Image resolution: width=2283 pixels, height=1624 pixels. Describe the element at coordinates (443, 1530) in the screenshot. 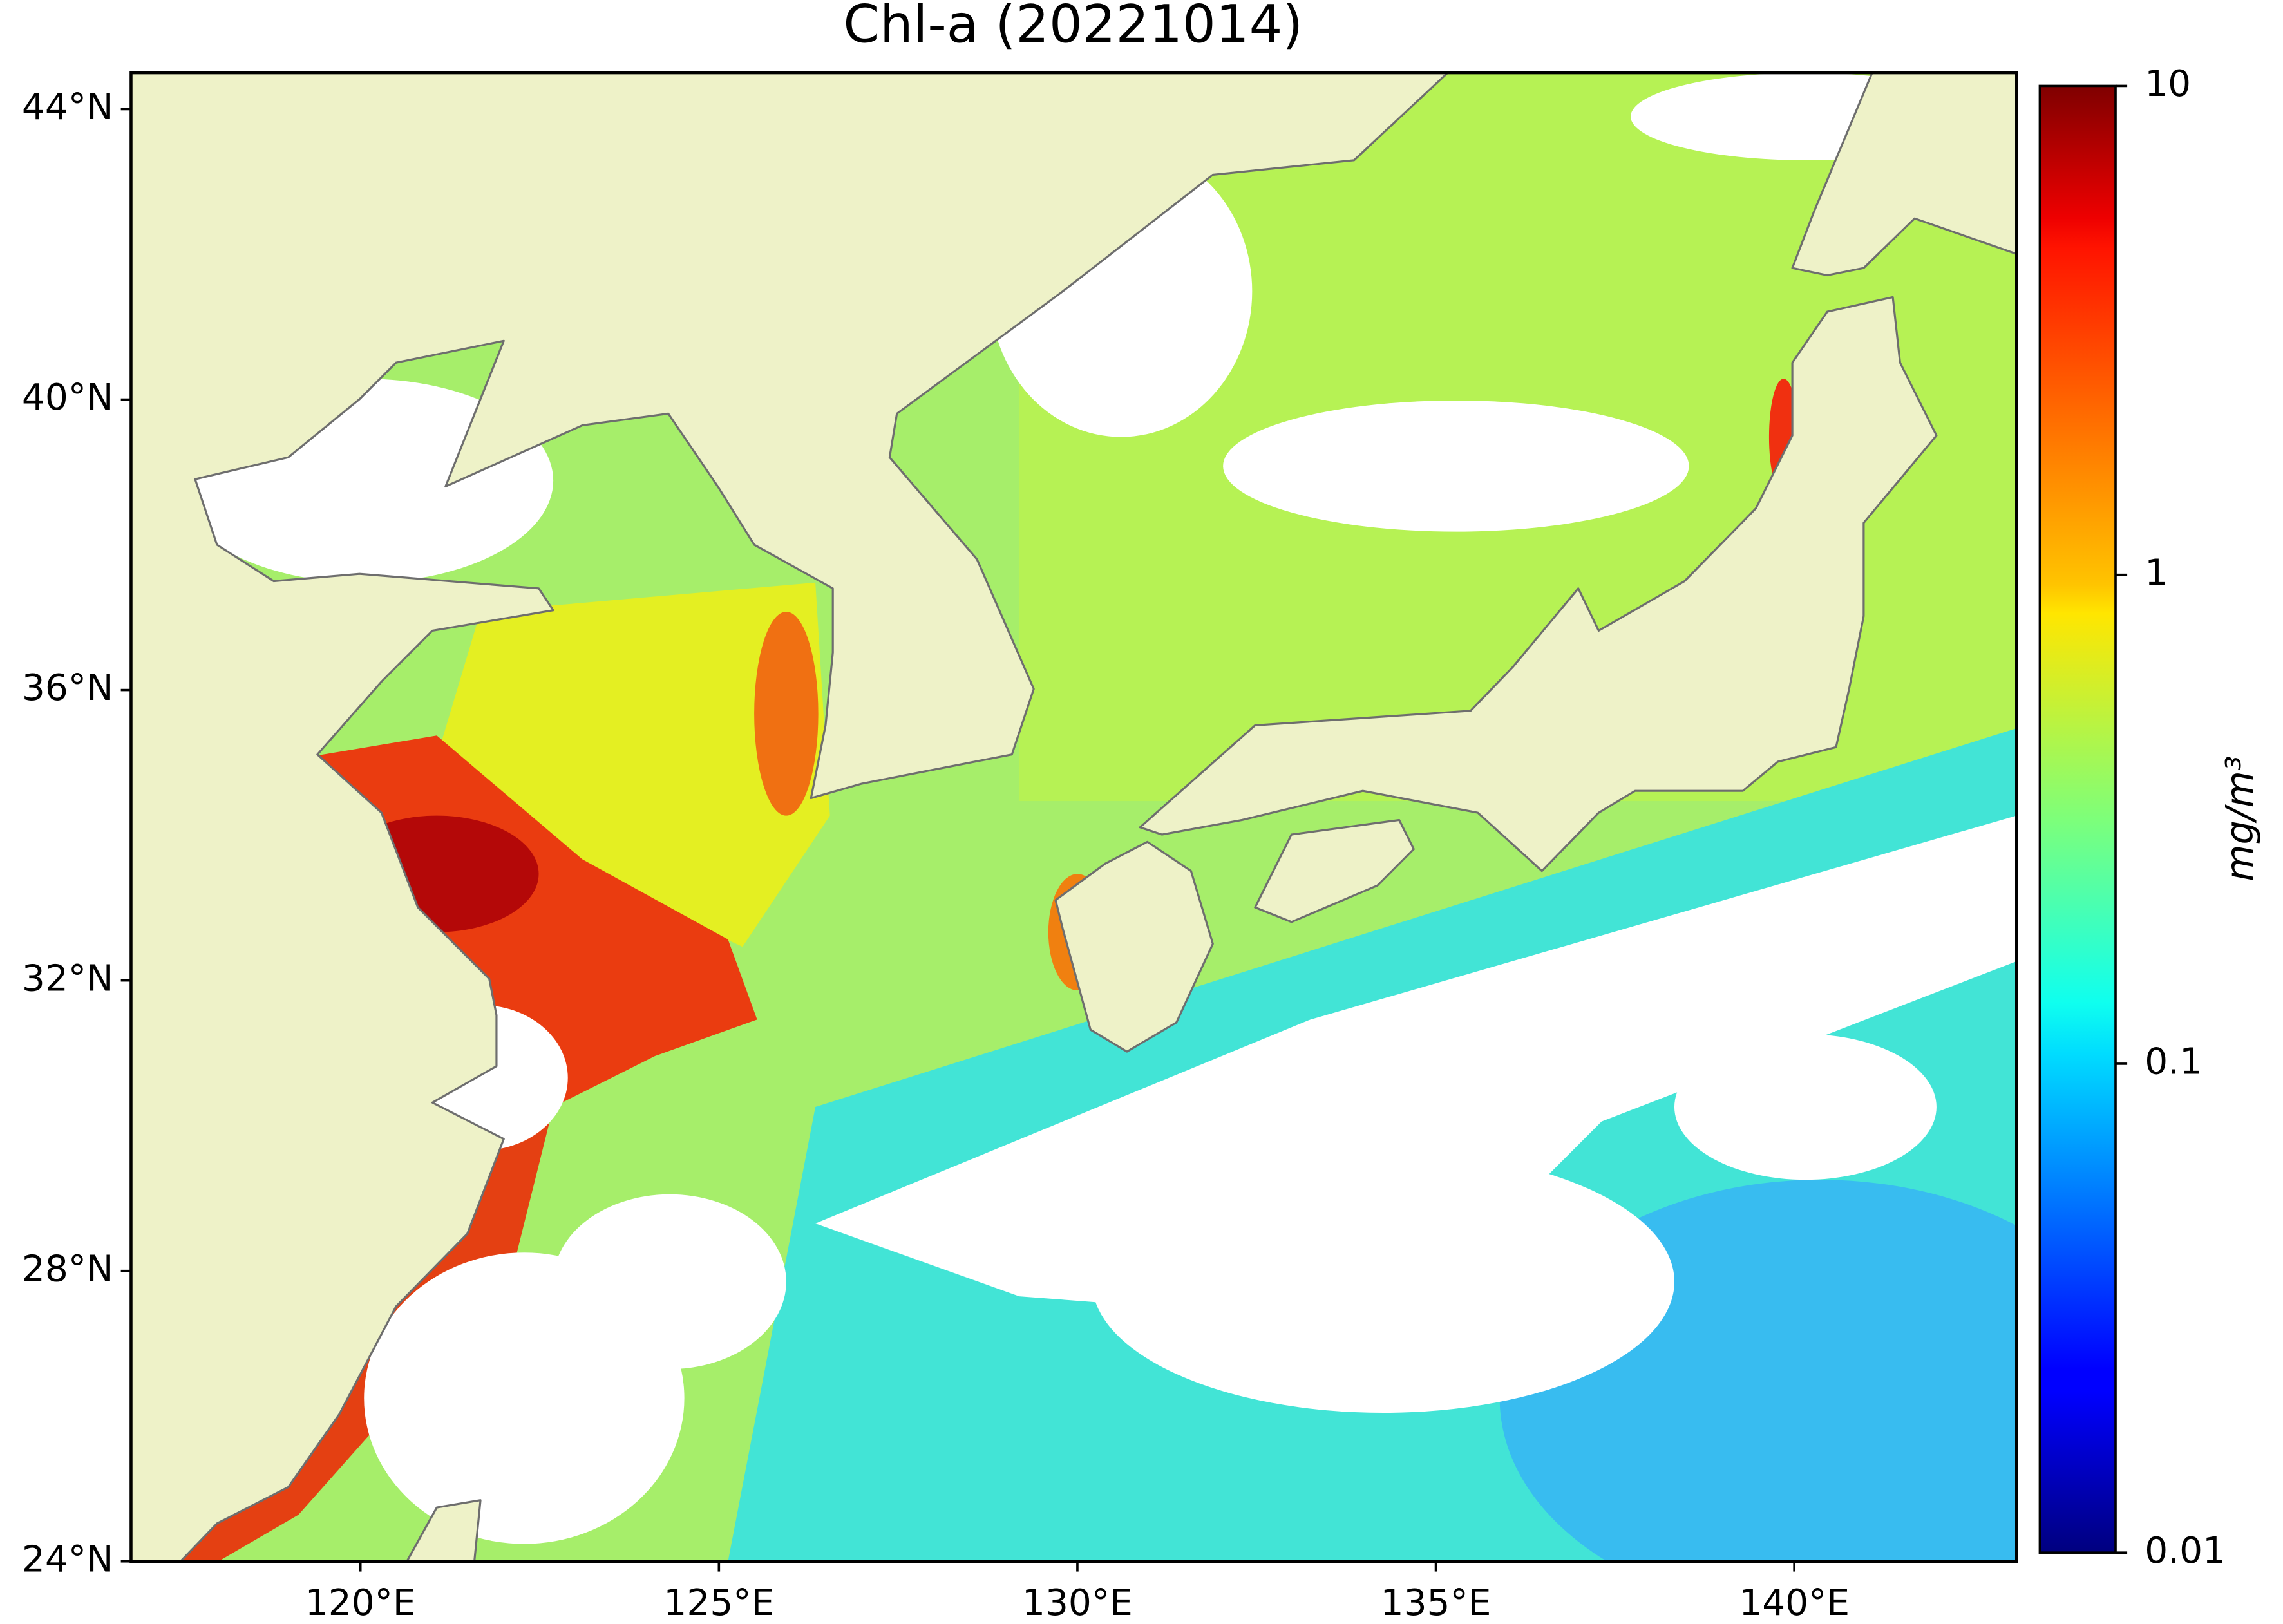

I see `taiwan` at that location.